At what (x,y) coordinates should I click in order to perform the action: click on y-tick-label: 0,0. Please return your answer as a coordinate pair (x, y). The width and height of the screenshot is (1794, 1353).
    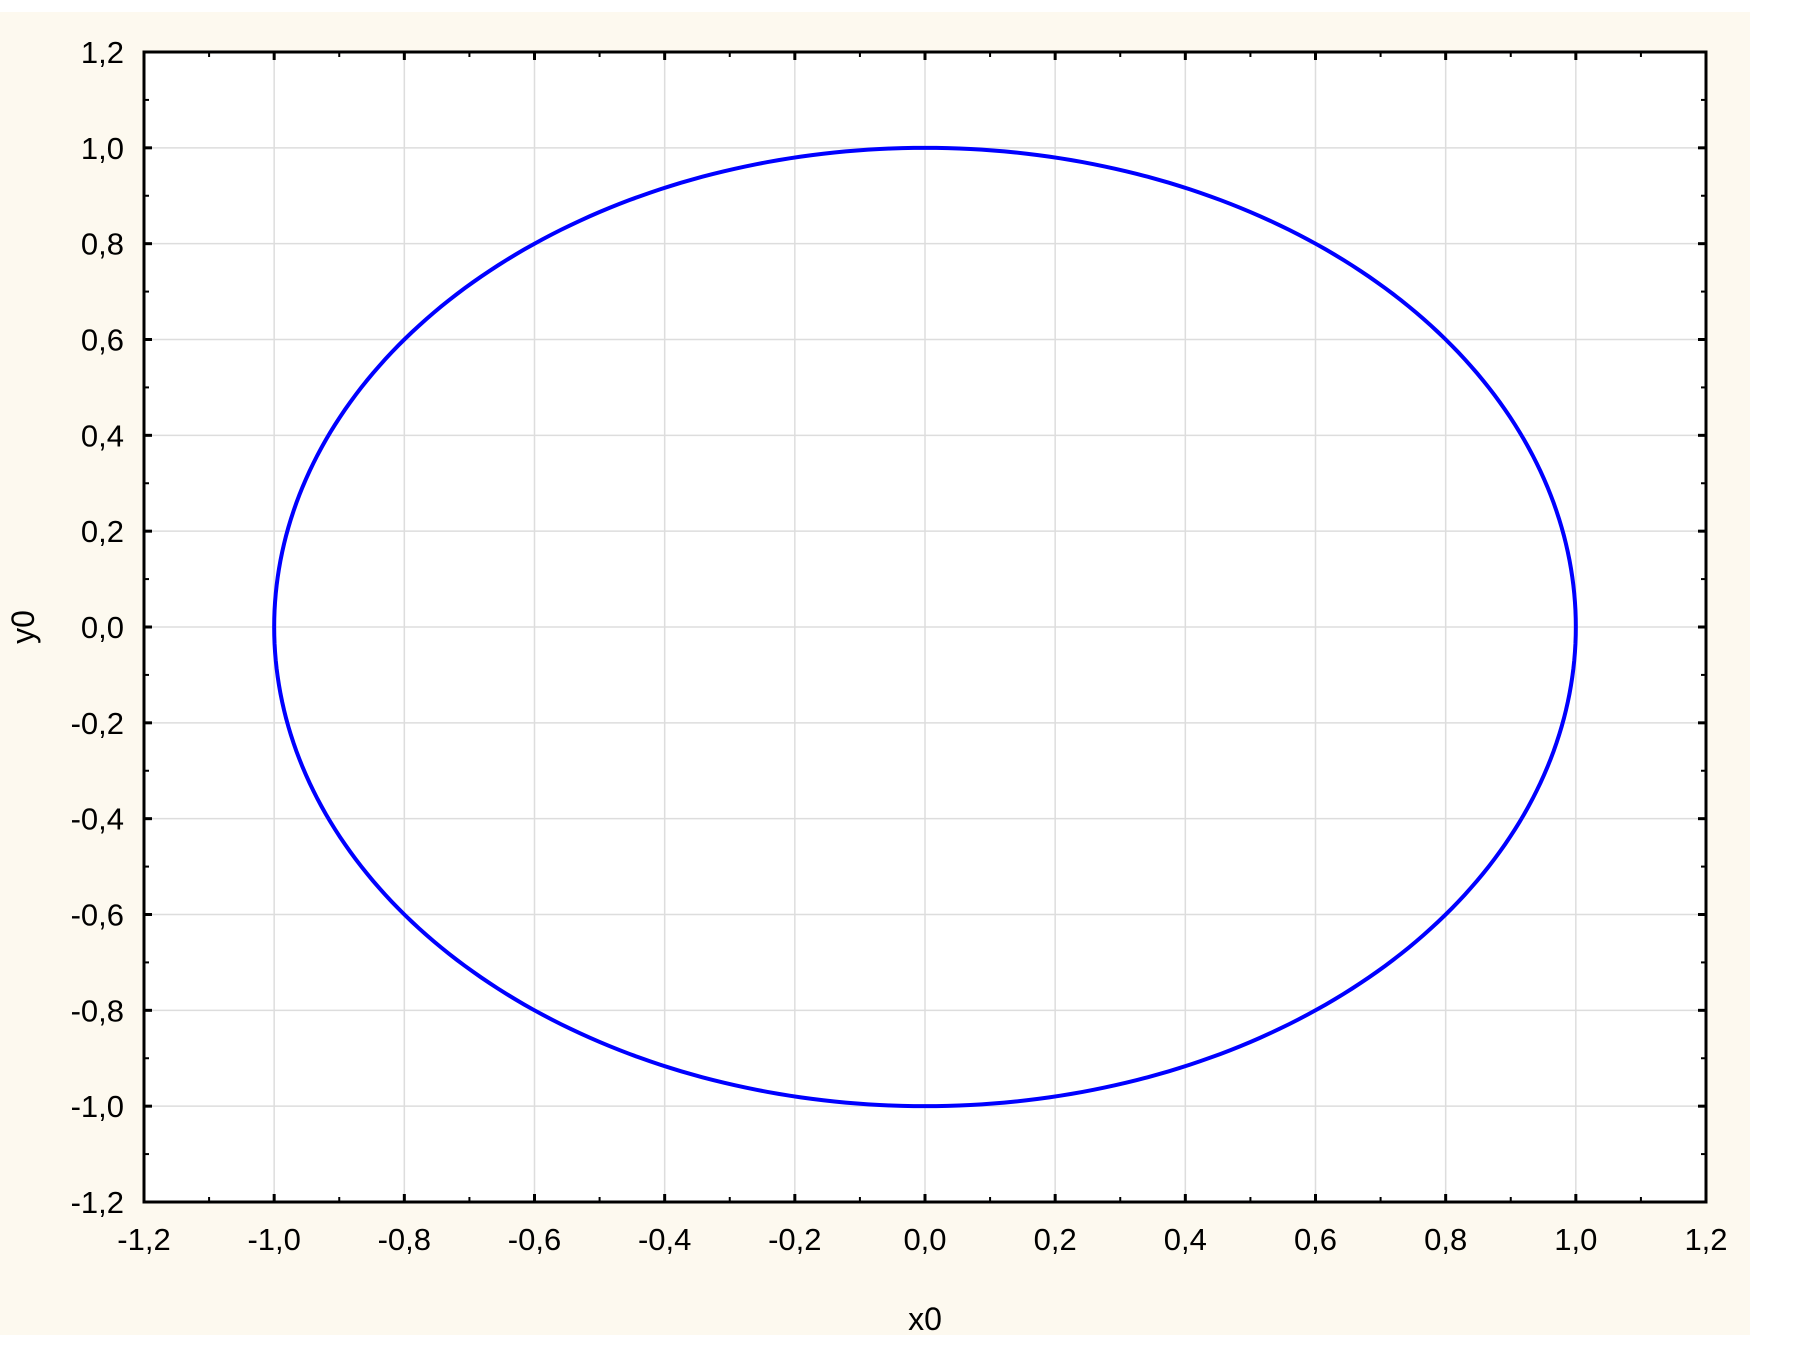
    Looking at the image, I should click on (102, 627).